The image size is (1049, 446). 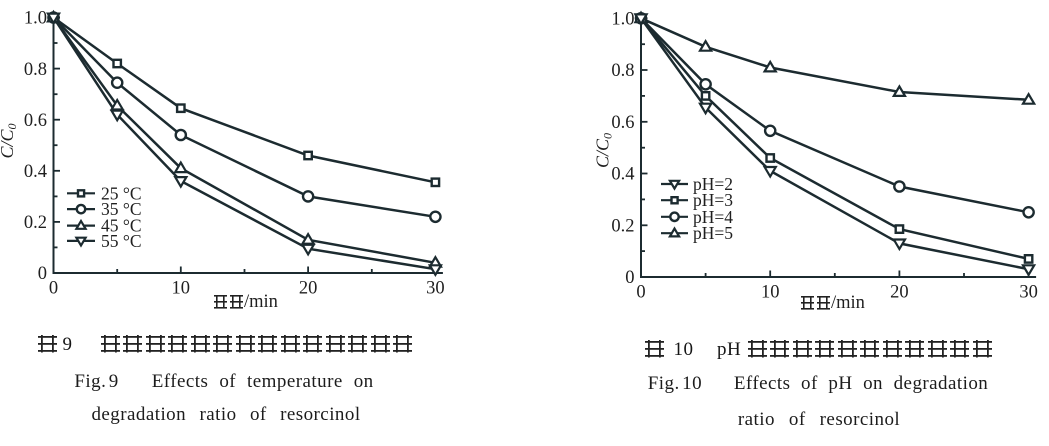 What do you see at coordinates (713, 217) in the screenshot?
I see `svg-text: pH=4` at bounding box center [713, 217].